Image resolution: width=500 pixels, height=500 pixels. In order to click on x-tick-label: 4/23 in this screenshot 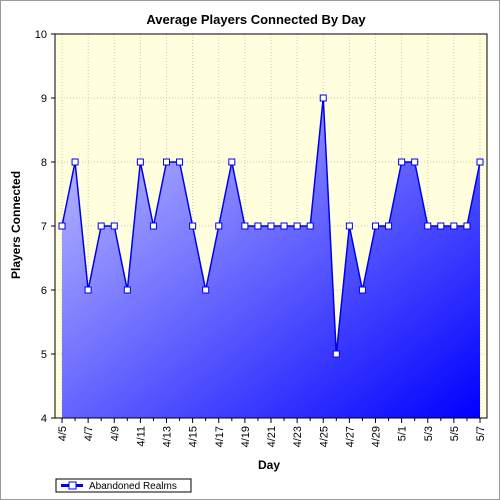, I will do `click(298, 436)`.